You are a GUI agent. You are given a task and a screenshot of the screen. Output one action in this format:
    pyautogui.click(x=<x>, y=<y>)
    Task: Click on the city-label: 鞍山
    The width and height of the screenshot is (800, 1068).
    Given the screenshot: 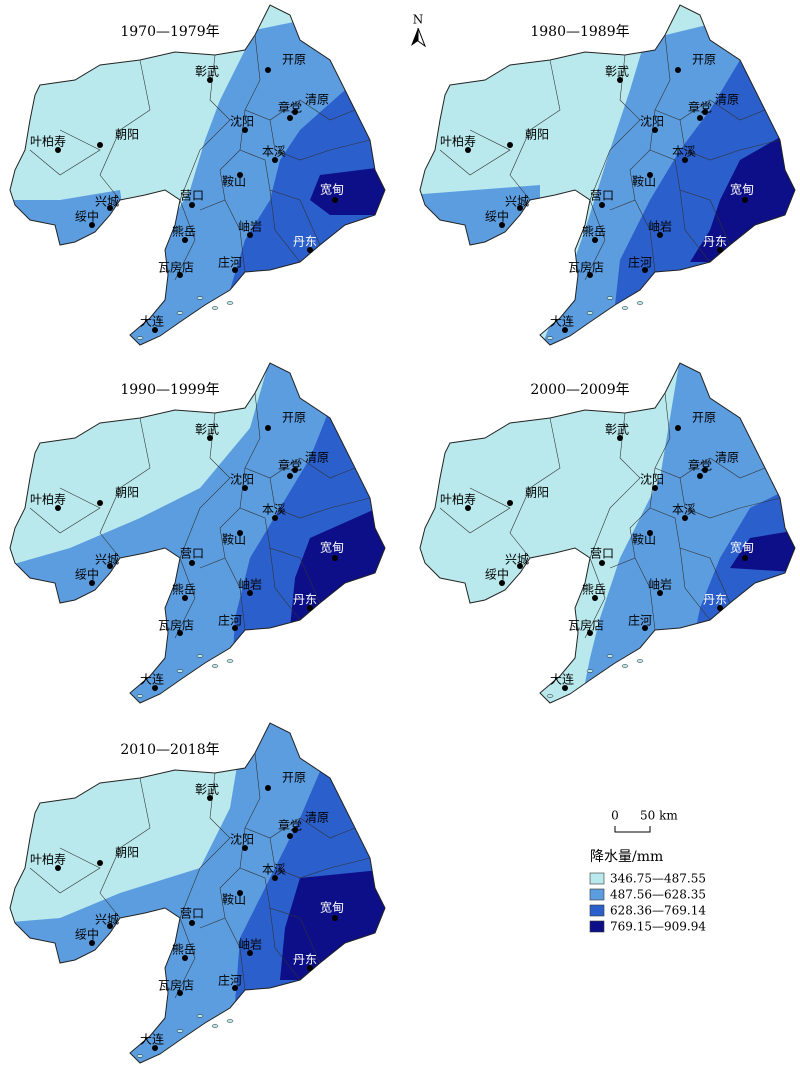 What is the action you would take?
    pyautogui.click(x=234, y=539)
    